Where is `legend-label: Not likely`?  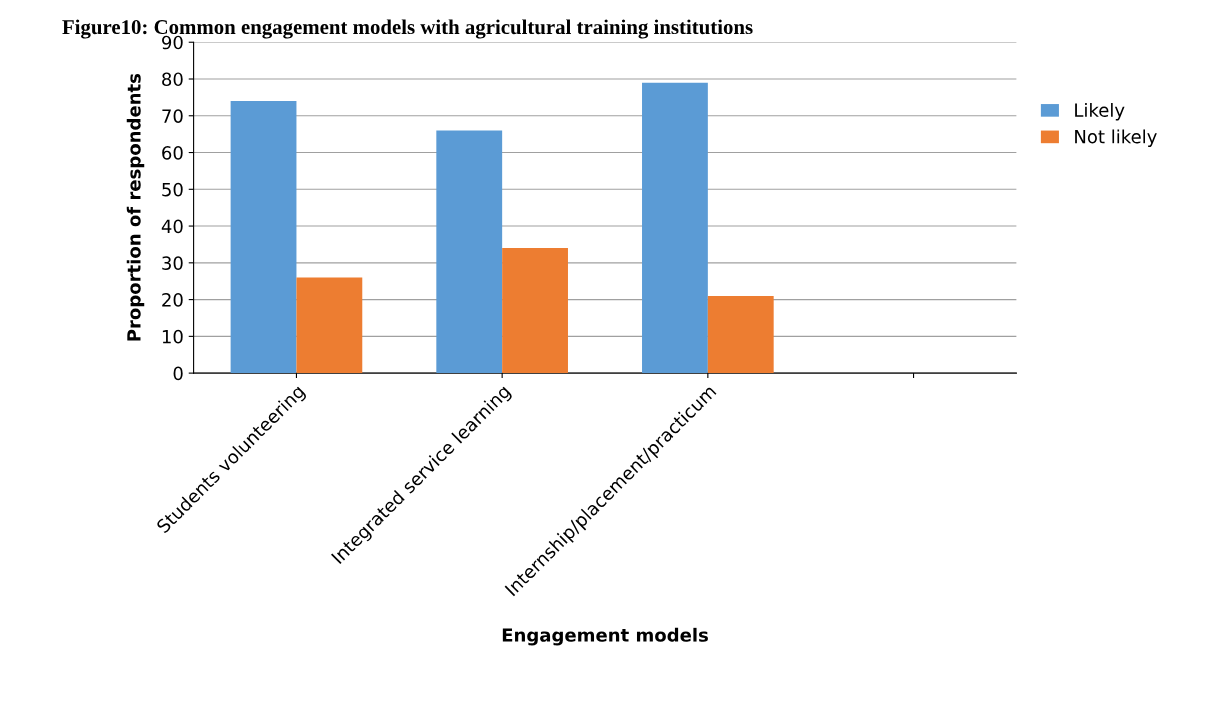
legend-label: Not likely is located at coordinates (1116, 138).